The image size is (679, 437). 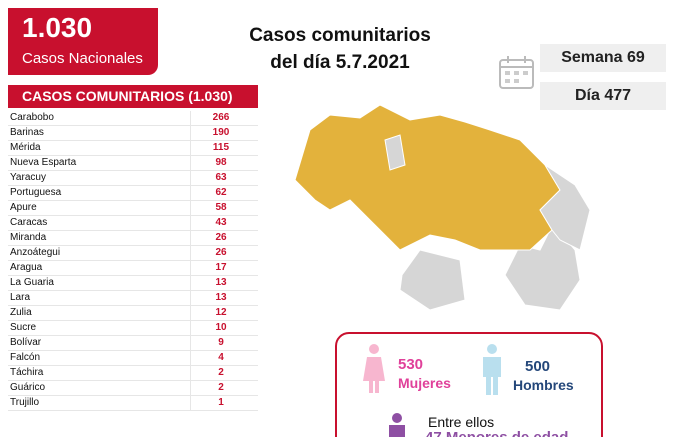 What do you see at coordinates (492, 369) in the screenshot?
I see `male-icon` at bounding box center [492, 369].